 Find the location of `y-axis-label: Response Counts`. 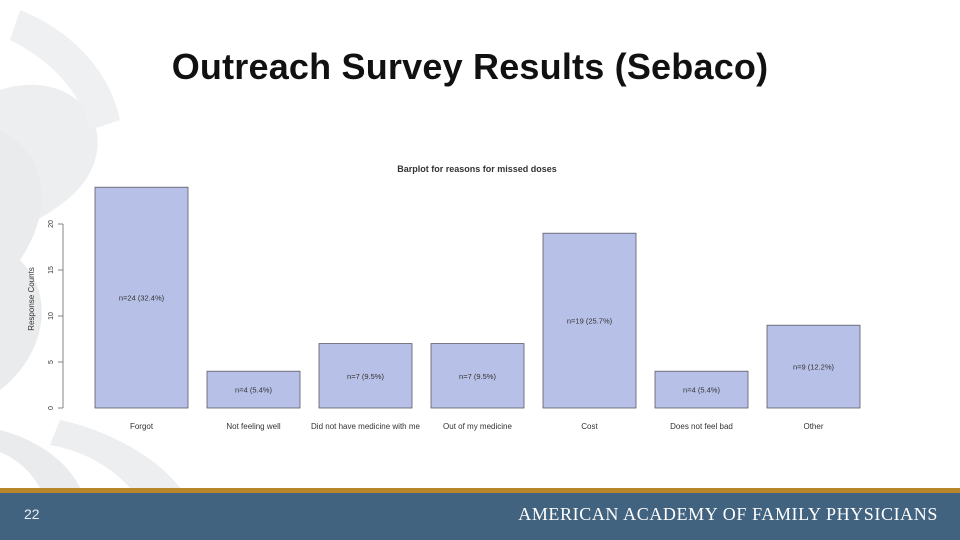

y-axis-label: Response Counts is located at coordinates (31, 299).